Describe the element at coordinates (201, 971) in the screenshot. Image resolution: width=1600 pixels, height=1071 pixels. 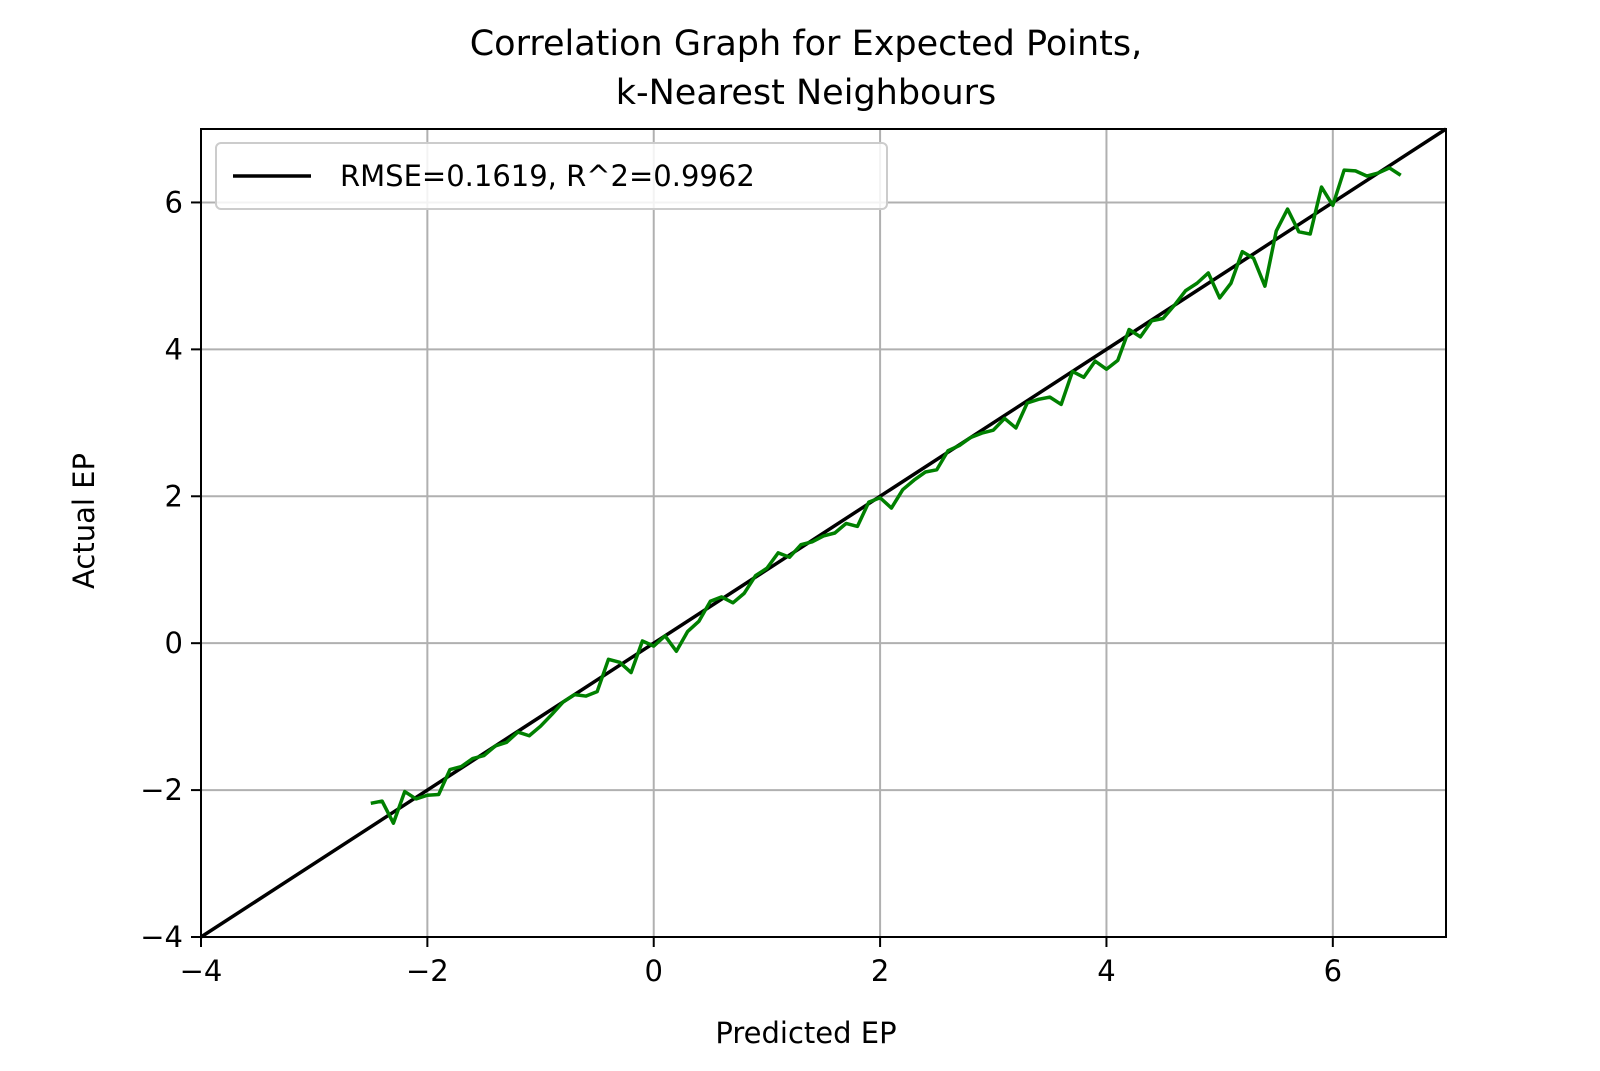
I see `x-tick-label: −4` at that location.